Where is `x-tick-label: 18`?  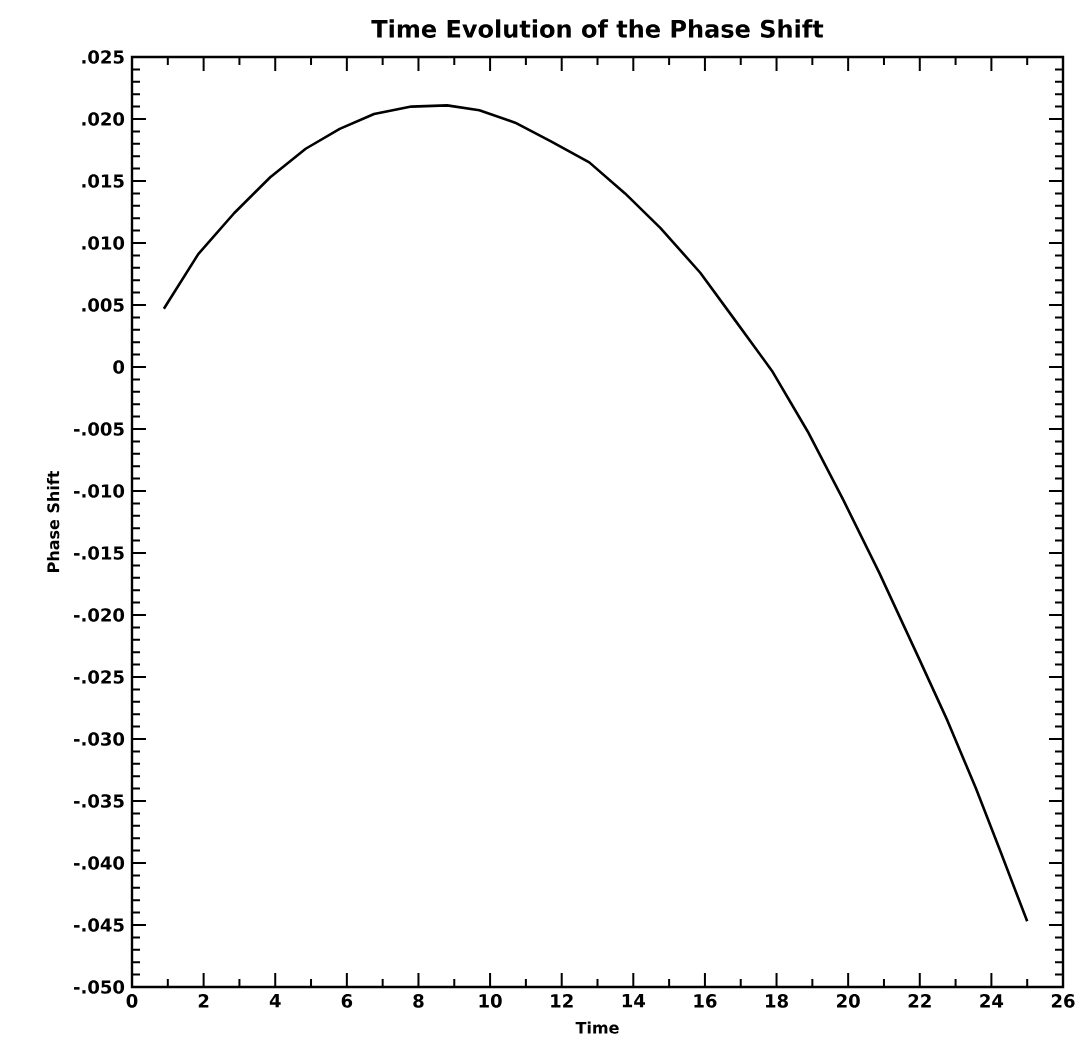 x-tick-label: 18 is located at coordinates (777, 1001).